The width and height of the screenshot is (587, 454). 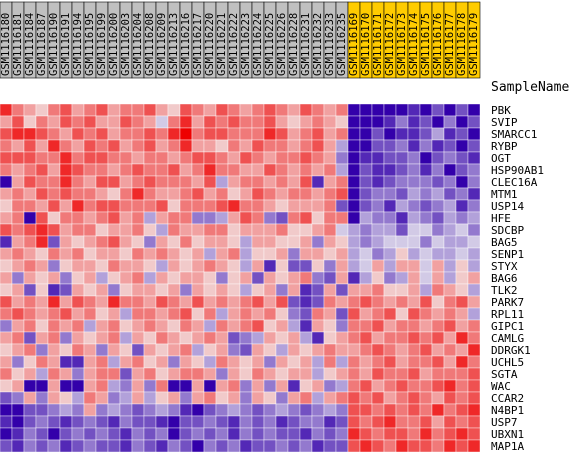 What do you see at coordinates (258, 44) in the screenshot?
I see `column-label: GSM1116224` at bounding box center [258, 44].